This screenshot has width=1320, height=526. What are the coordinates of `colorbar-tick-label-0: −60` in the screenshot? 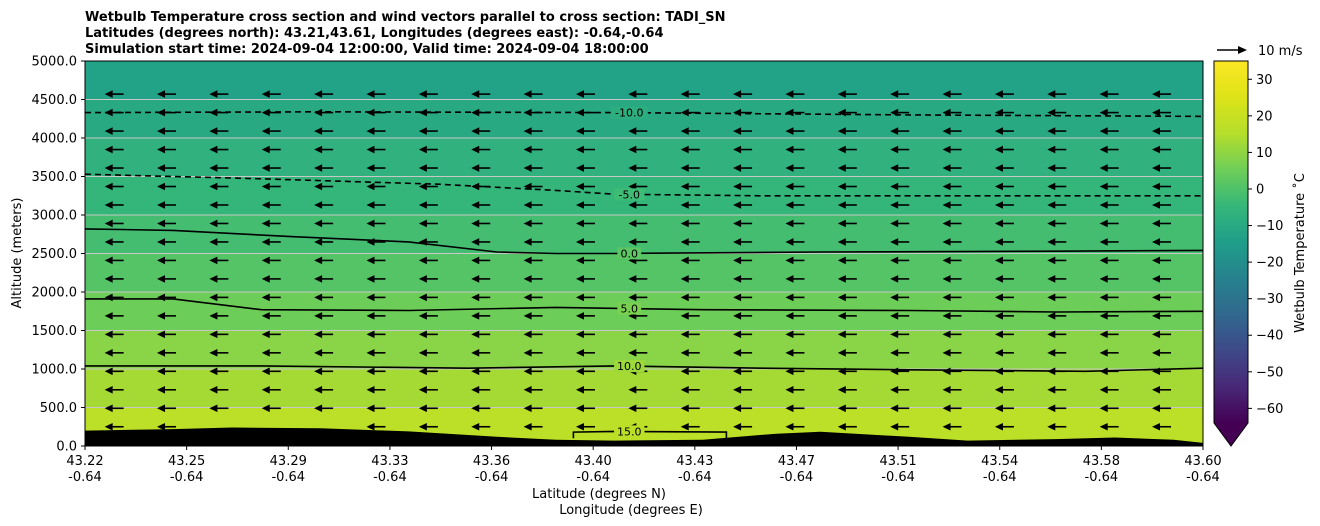 It's located at (1269, 409).